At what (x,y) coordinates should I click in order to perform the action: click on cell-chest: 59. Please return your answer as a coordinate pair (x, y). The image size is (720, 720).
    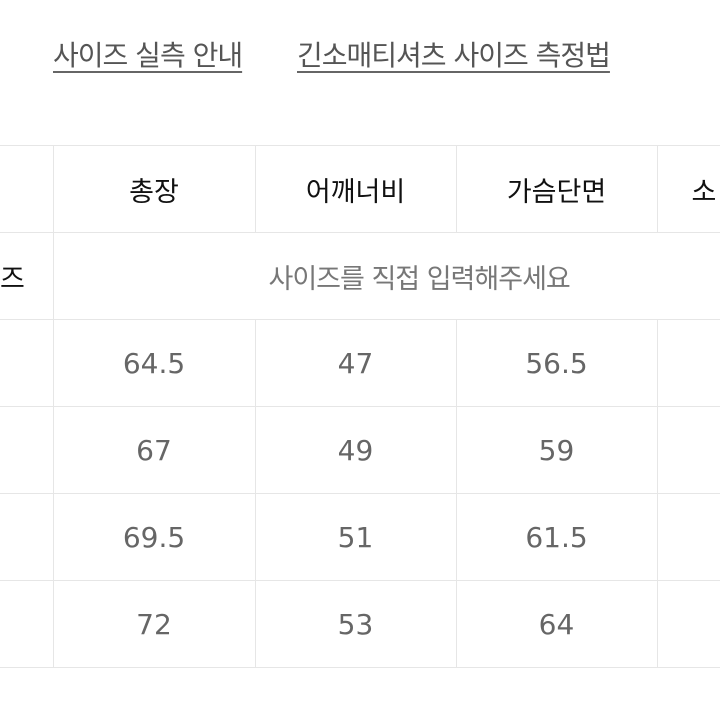
    Looking at the image, I should click on (556, 450).